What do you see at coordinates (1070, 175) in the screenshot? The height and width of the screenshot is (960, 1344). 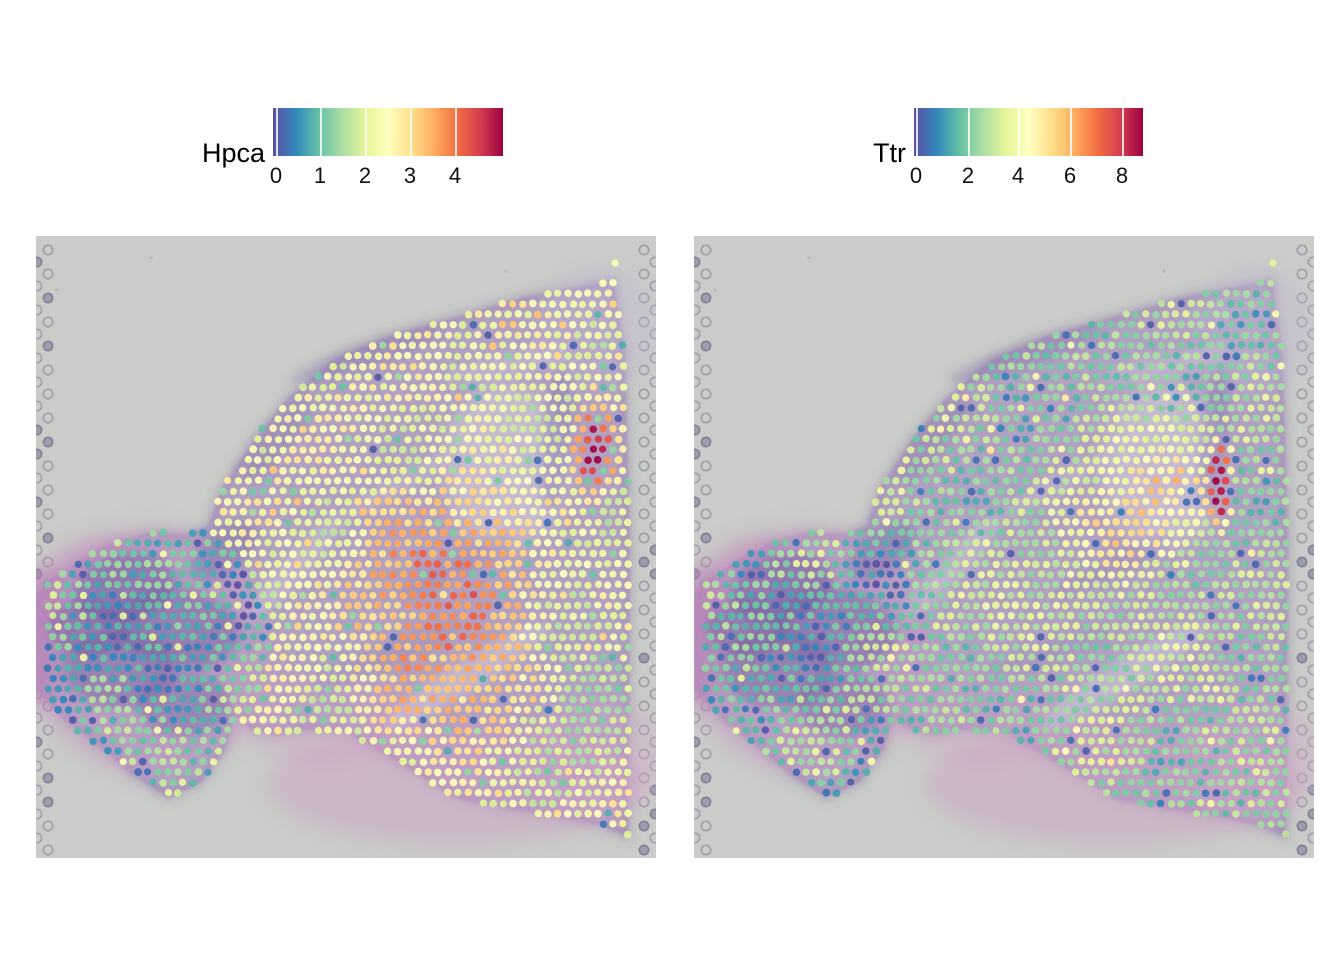 I see `colorbar-tick-label: 6` at bounding box center [1070, 175].